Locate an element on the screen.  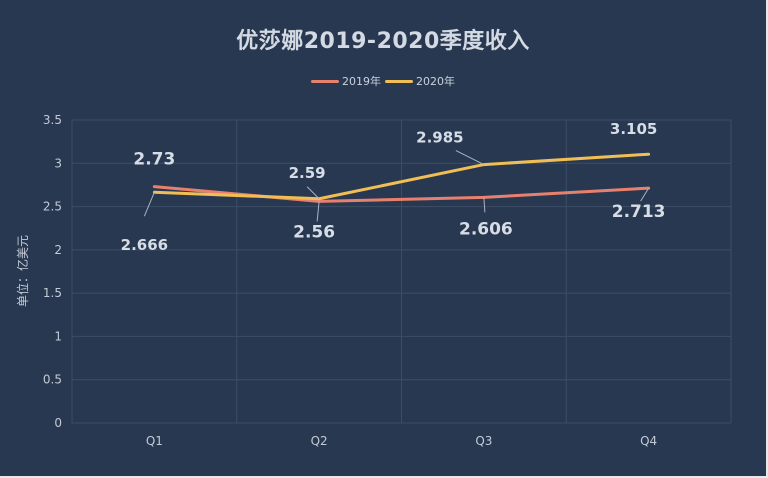
y-tick-label: 1 is located at coordinates (58, 336).